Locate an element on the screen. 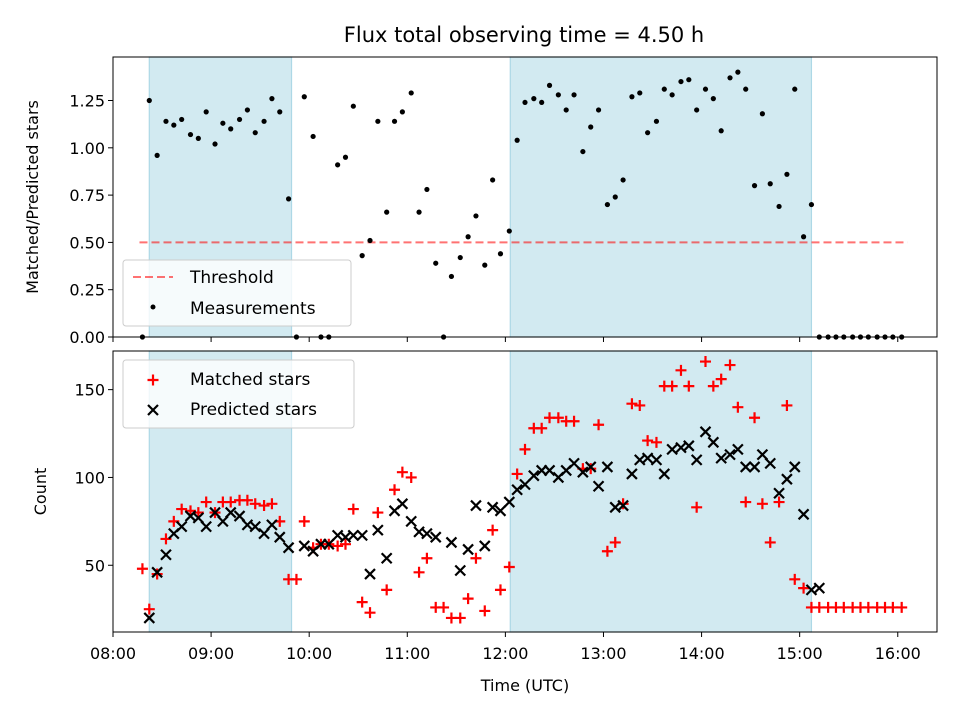 The height and width of the screenshot is (720, 960). y-tick-label: 0.50 is located at coordinates (87, 242).